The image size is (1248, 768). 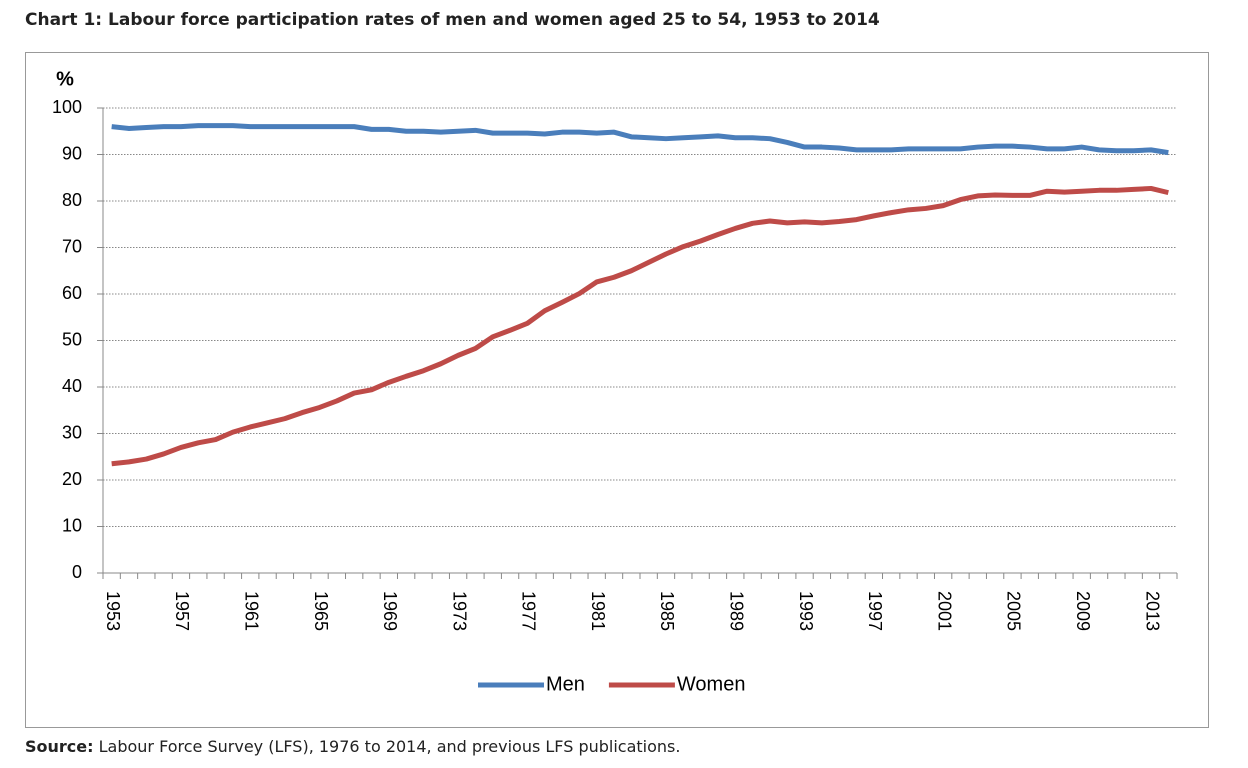 What do you see at coordinates (321, 611) in the screenshot?
I see `x-tick-label: 1965` at bounding box center [321, 611].